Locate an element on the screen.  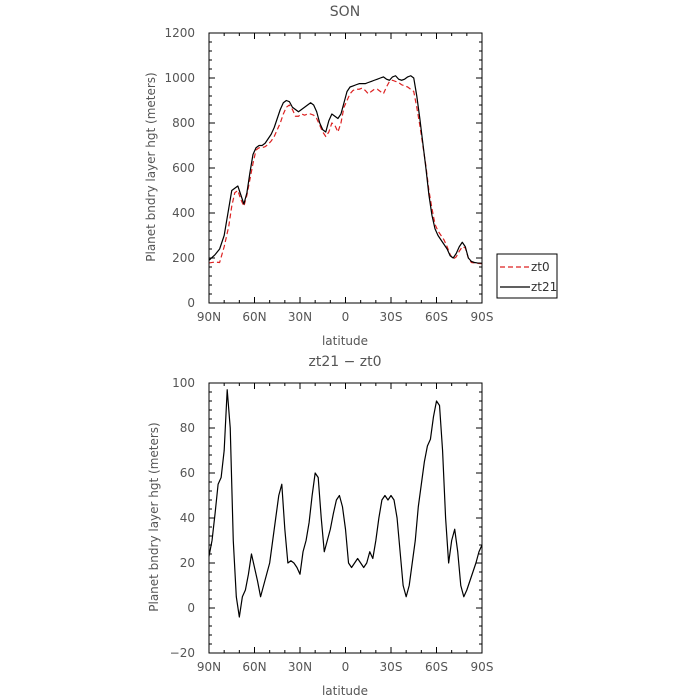
top-chart-x-tick-label: 90S is located at coordinates (482, 317).